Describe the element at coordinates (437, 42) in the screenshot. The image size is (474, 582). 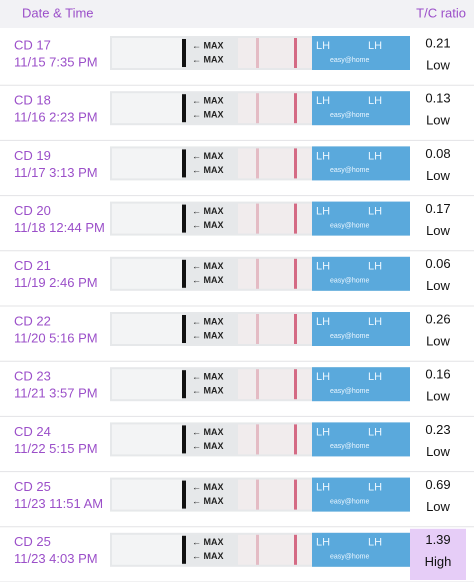
I see `tc-ratio: 0.21` at that location.